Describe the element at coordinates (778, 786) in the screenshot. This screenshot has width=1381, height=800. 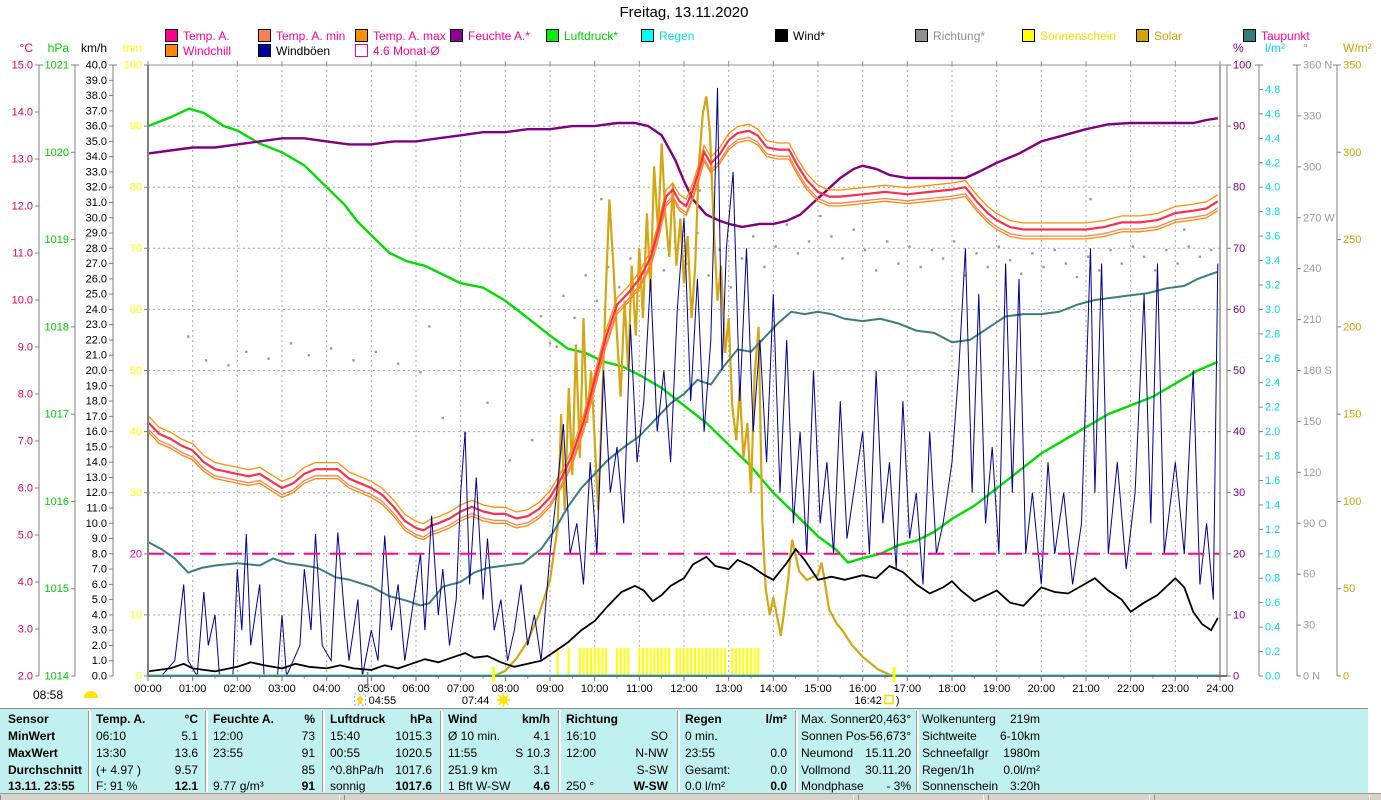
I see `table-cell-value: 0.0` at that location.